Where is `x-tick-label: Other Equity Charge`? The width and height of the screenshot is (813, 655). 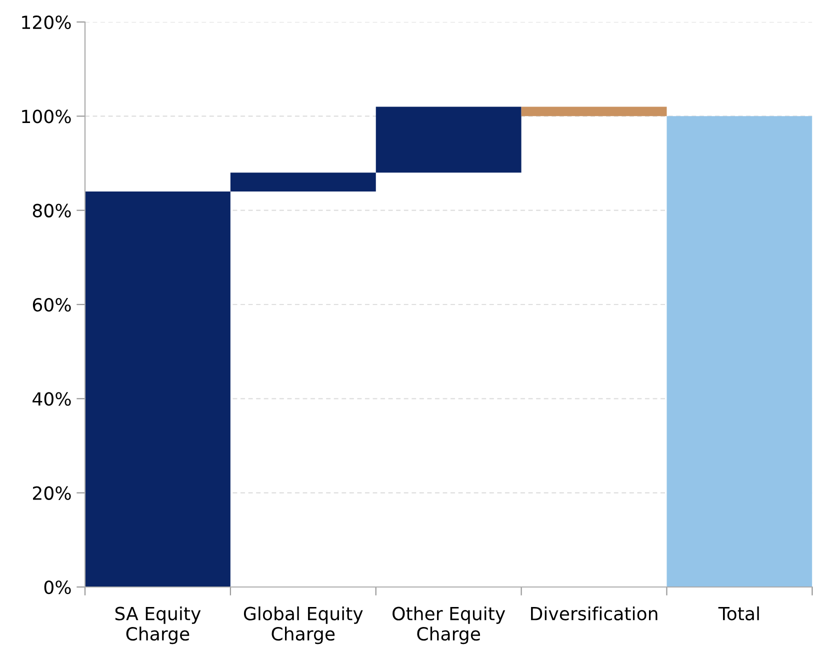
x-tick-label: Other Equity Charge is located at coordinates (449, 625).